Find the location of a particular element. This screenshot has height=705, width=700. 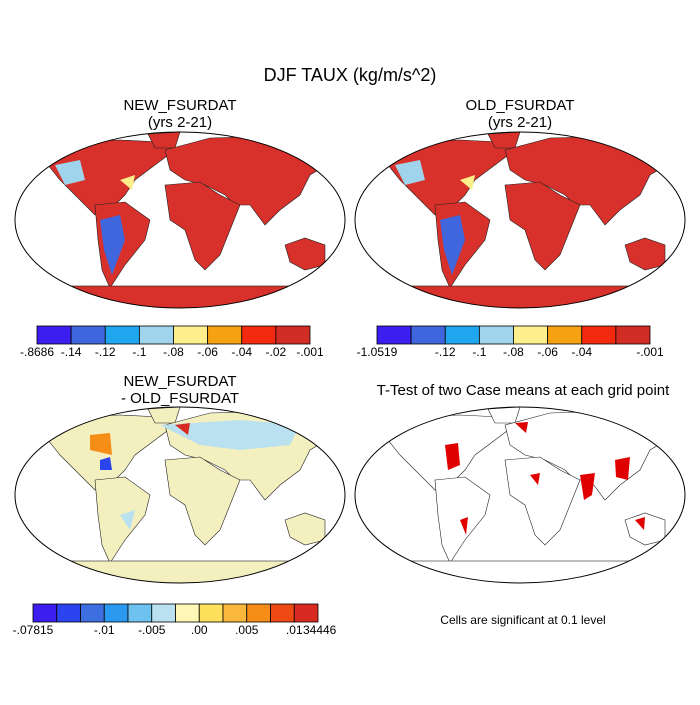

colorbar-label: -.005 is located at coordinates (152, 630).